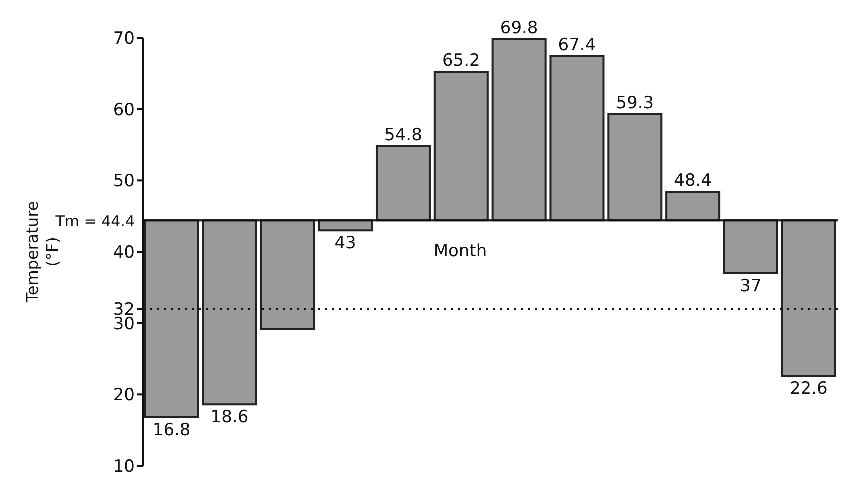 The width and height of the screenshot is (866, 494). I want to click on y-tick-label: 50, so click(124, 182).